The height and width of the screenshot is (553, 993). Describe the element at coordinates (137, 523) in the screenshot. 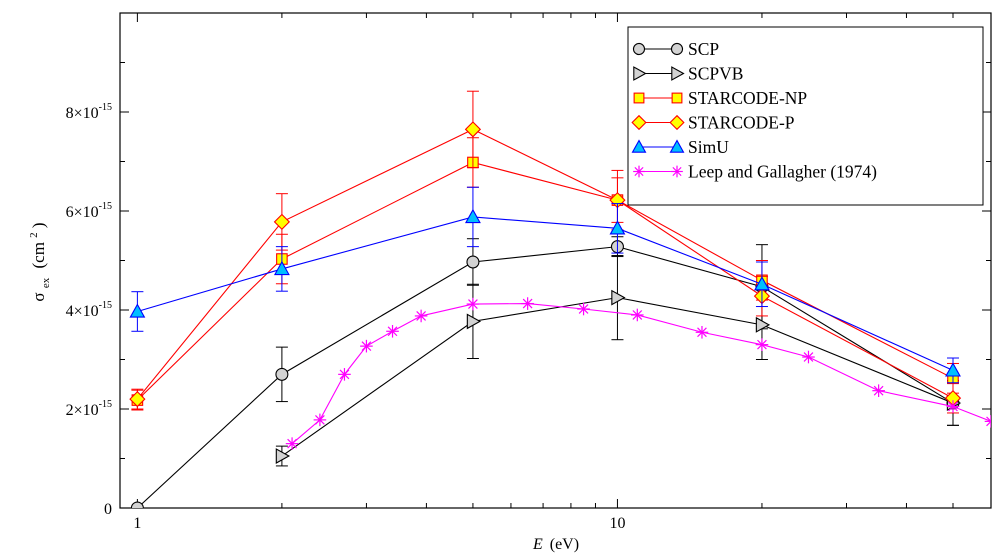

I see `x-tick-label: 1` at that location.